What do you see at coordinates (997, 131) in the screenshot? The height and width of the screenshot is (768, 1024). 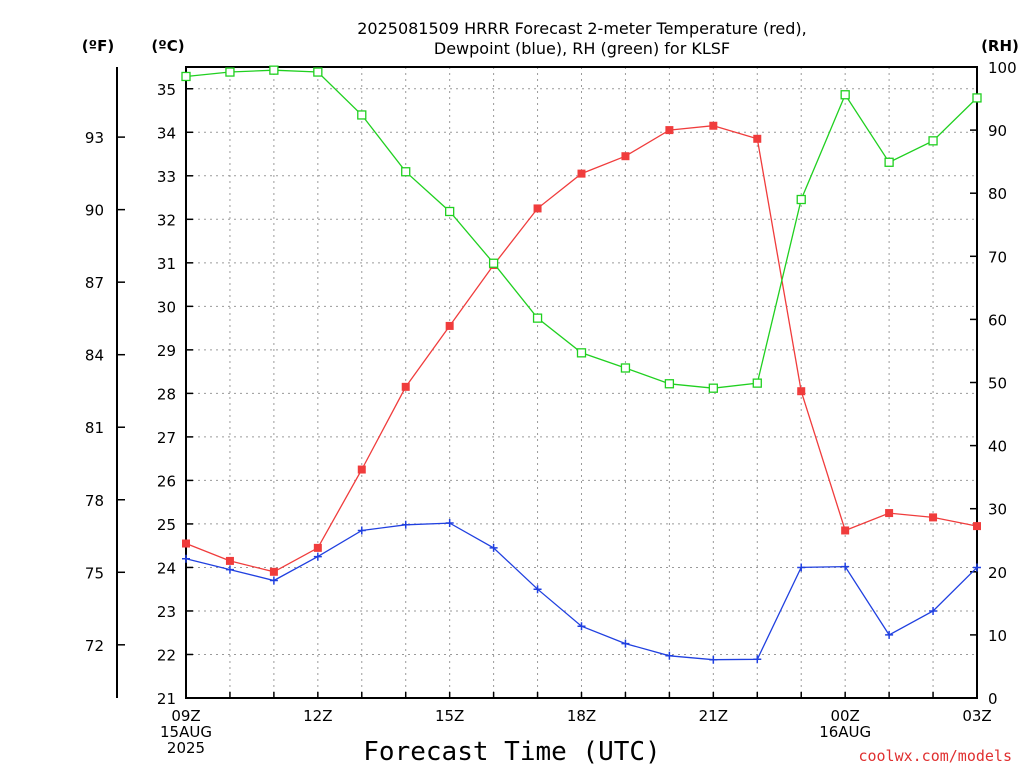 I see `rh-tick-label: 90` at bounding box center [997, 131].